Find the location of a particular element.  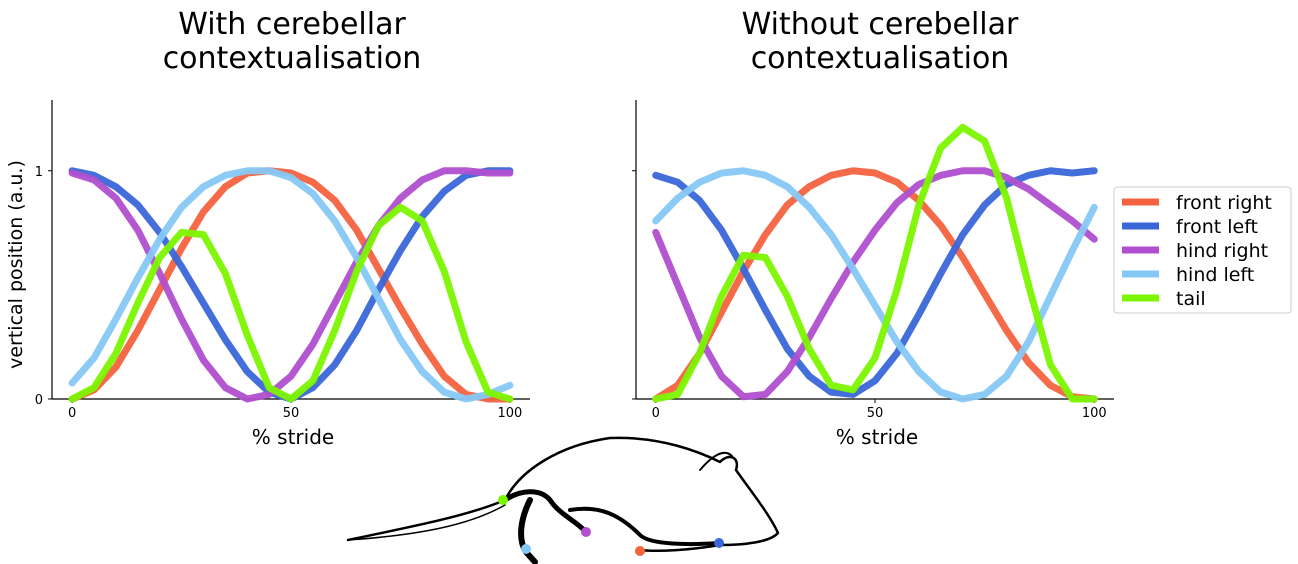

legend-label: front right is located at coordinates (1224, 203).